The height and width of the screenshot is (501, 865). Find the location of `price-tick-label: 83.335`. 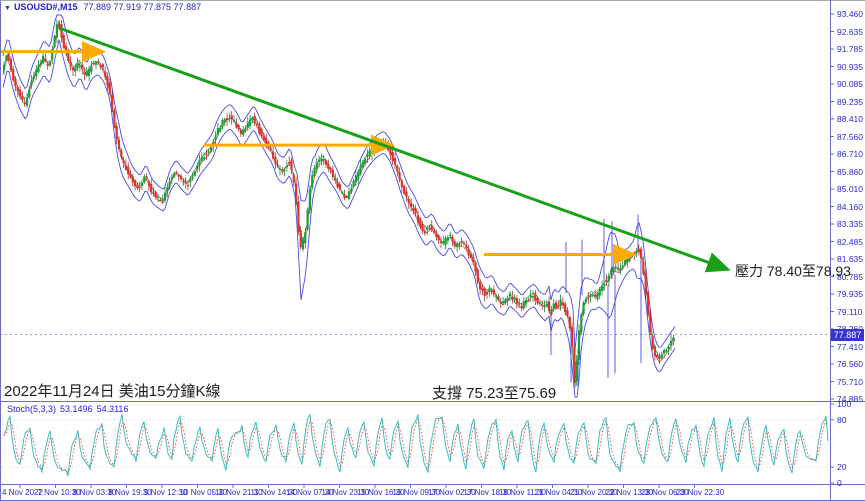

price-tick-label: 83.335 is located at coordinates (850, 224).